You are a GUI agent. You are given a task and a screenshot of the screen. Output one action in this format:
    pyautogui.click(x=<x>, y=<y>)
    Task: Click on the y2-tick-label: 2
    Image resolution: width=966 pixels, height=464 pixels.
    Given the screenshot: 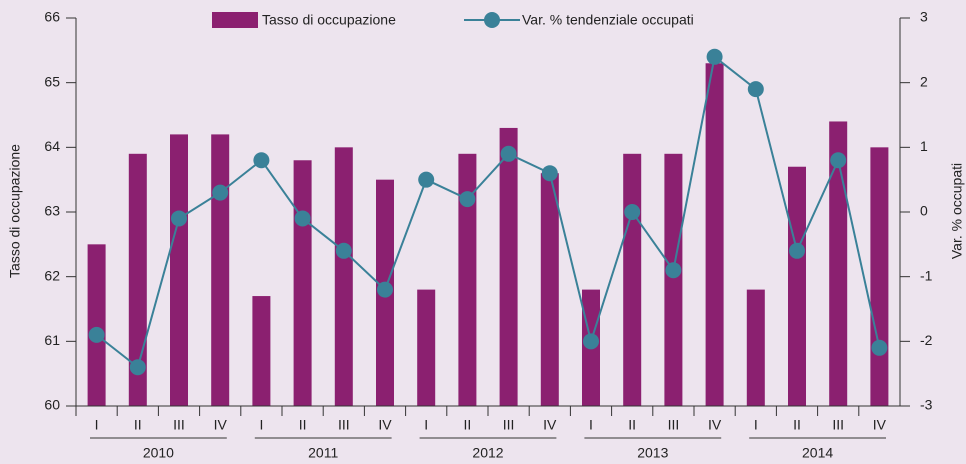 What is the action you would take?
    pyautogui.click(x=924, y=81)
    